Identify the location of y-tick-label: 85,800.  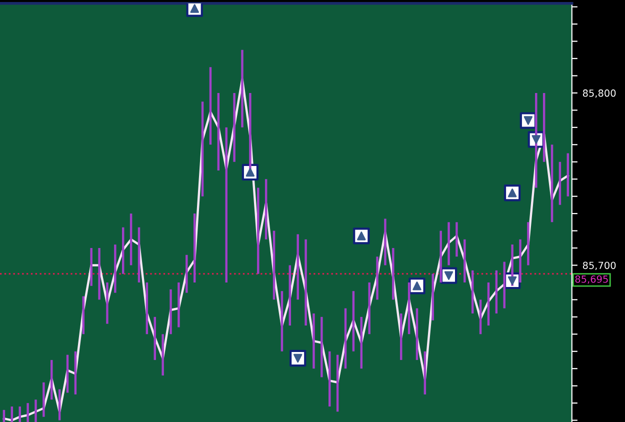
(599, 93).